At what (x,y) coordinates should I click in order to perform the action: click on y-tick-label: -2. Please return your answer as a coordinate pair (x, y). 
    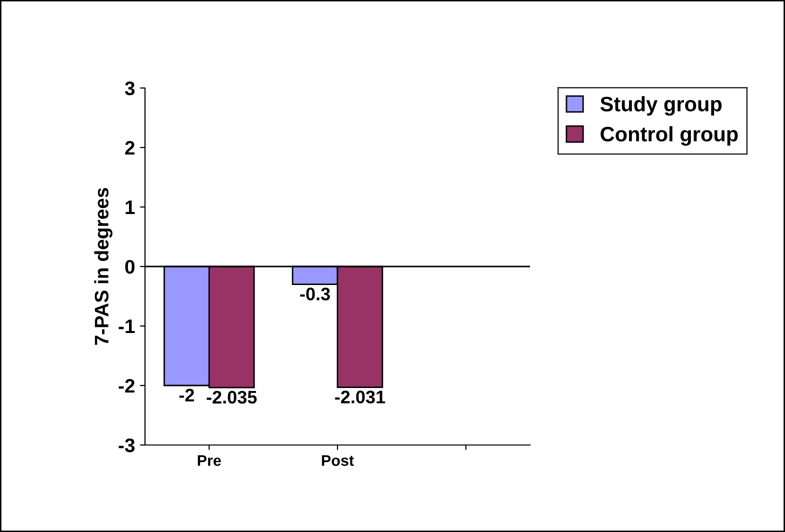
    Looking at the image, I should click on (126, 385).